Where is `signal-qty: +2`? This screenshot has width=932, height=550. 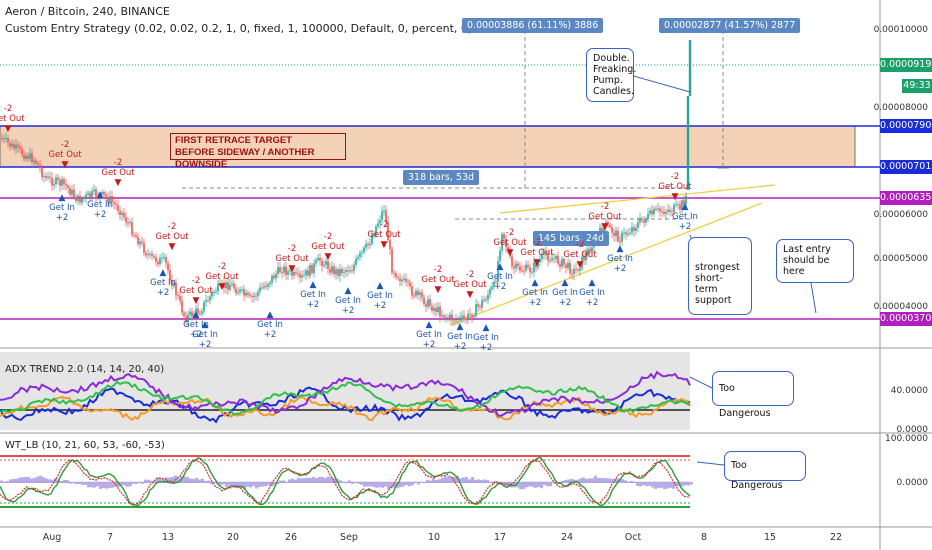
signal-qty: +2 is located at coordinates (565, 303).